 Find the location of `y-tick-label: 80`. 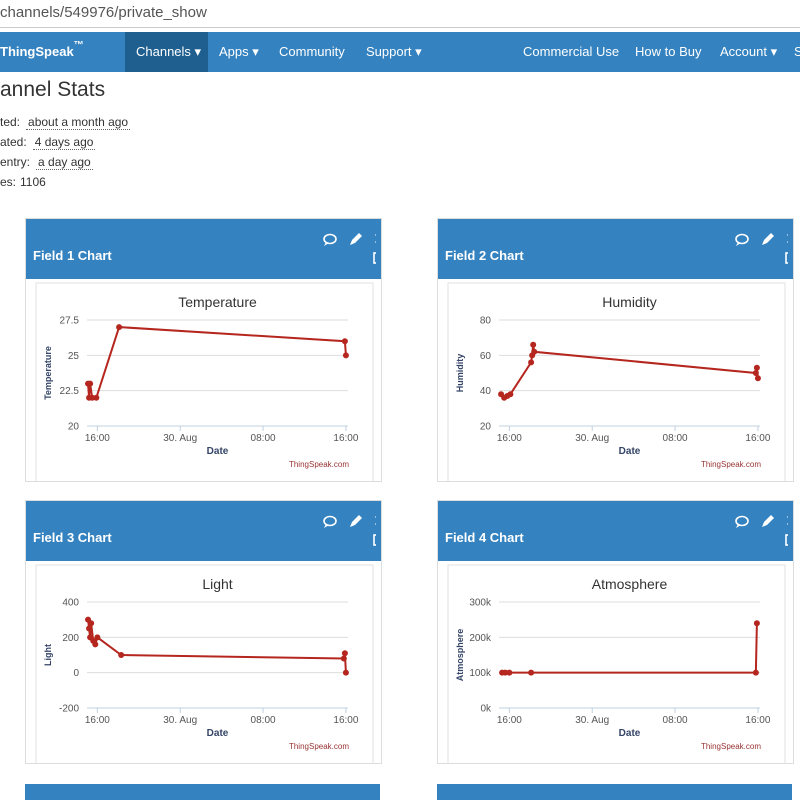

y-tick-label: 80 is located at coordinates (486, 321).